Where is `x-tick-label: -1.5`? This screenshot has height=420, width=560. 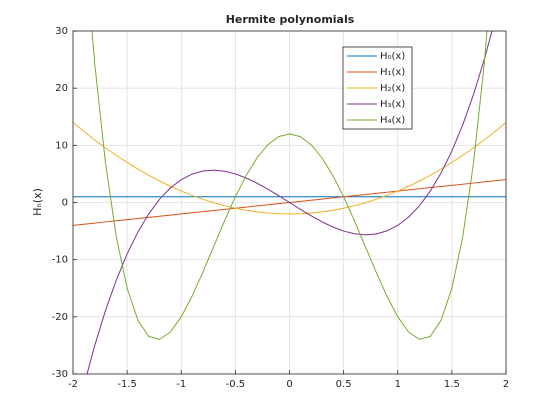
x-tick-label: -1.5 is located at coordinates (127, 384).